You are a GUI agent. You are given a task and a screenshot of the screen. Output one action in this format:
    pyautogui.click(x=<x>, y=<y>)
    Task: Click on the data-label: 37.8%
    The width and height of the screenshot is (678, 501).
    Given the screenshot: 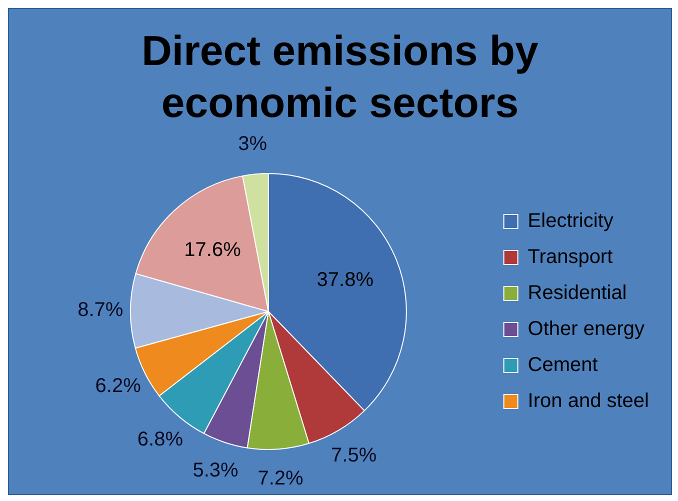 What is the action you would take?
    pyautogui.click(x=345, y=279)
    